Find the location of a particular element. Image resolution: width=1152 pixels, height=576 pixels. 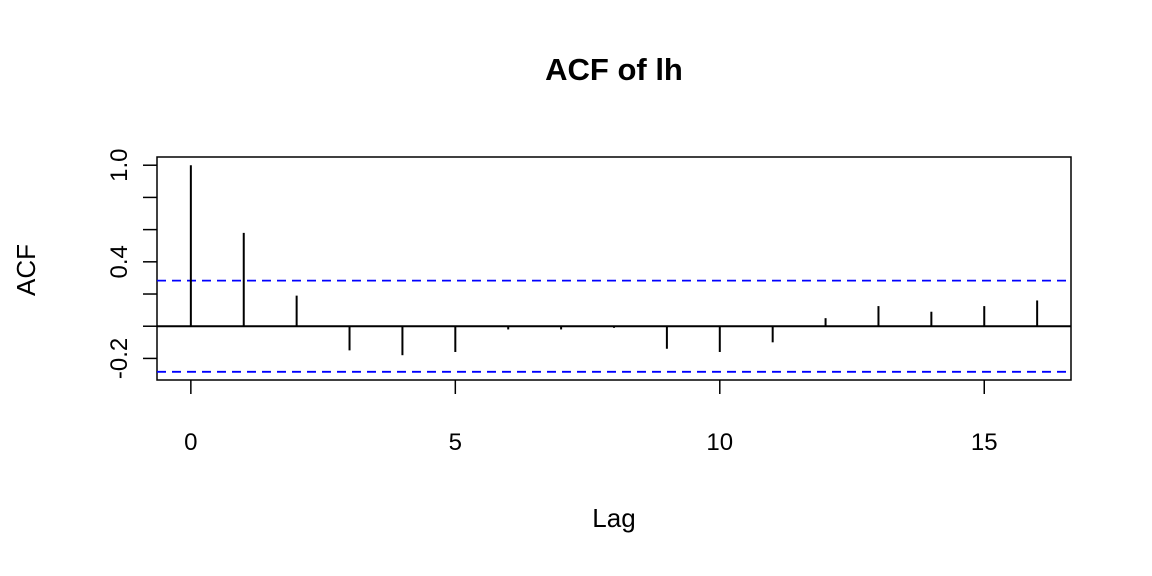

y-tick-label: 0.4 is located at coordinates (119, 261).